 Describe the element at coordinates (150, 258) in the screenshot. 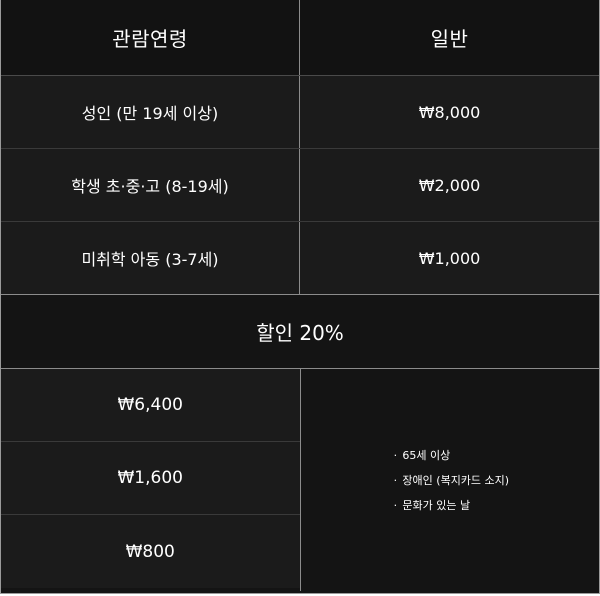

I see `age-group-child: 미취학 아동 (3-7세)` at that location.